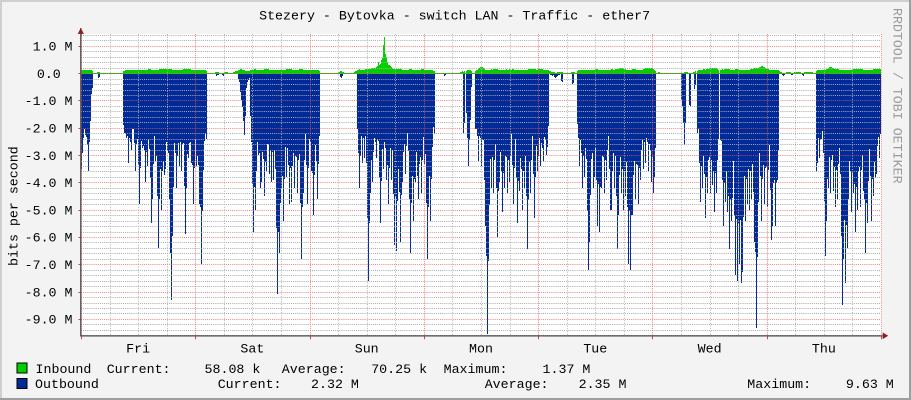  Describe the element at coordinates (49, 156) in the screenshot. I see `svg-text: -3.0 M` at that location.